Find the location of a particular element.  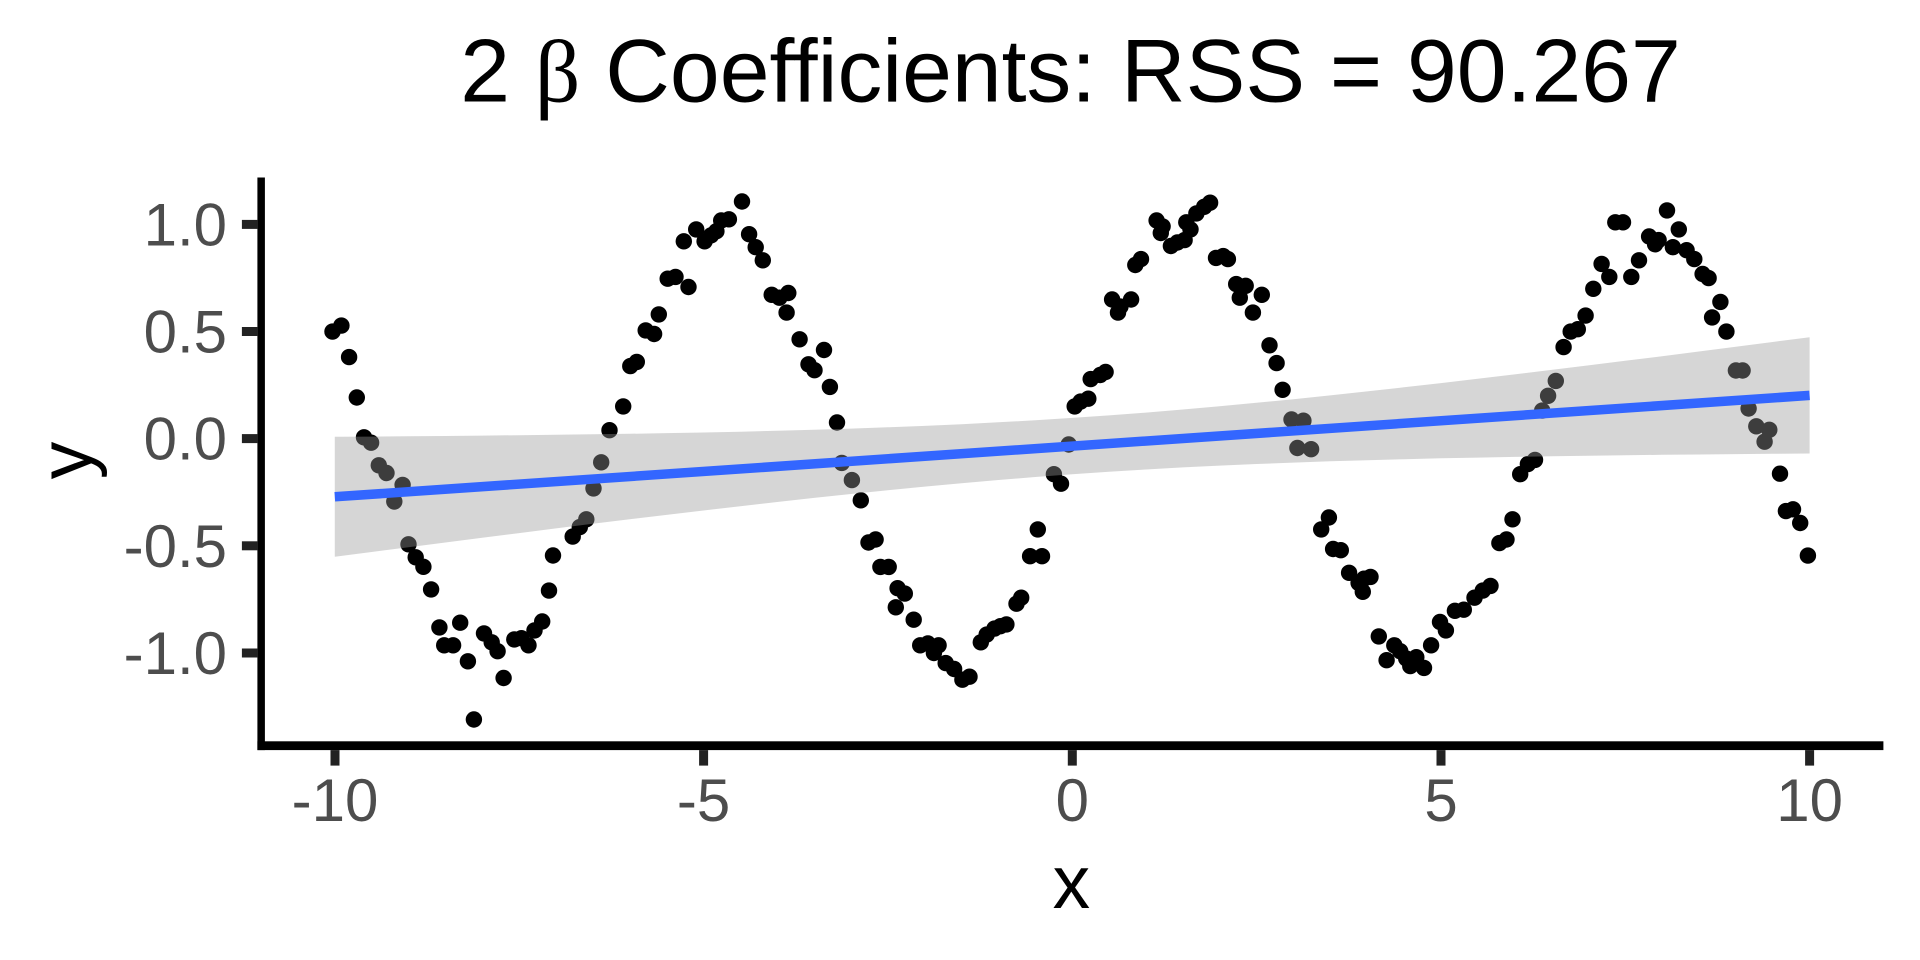

svg-text: 1.0 is located at coordinates (185, 224).